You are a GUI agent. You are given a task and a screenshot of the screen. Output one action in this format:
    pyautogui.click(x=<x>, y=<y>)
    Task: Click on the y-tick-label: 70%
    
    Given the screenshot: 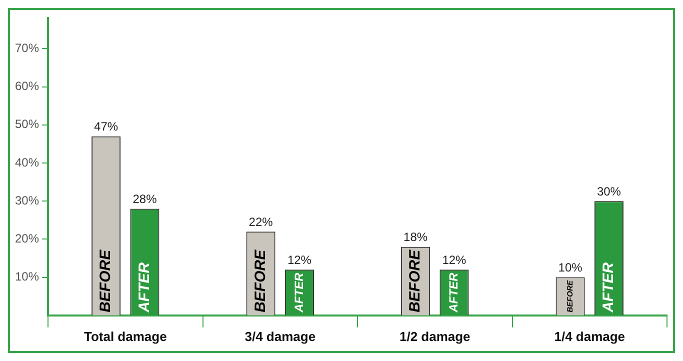 What is the action you would take?
    pyautogui.click(x=27, y=47)
    